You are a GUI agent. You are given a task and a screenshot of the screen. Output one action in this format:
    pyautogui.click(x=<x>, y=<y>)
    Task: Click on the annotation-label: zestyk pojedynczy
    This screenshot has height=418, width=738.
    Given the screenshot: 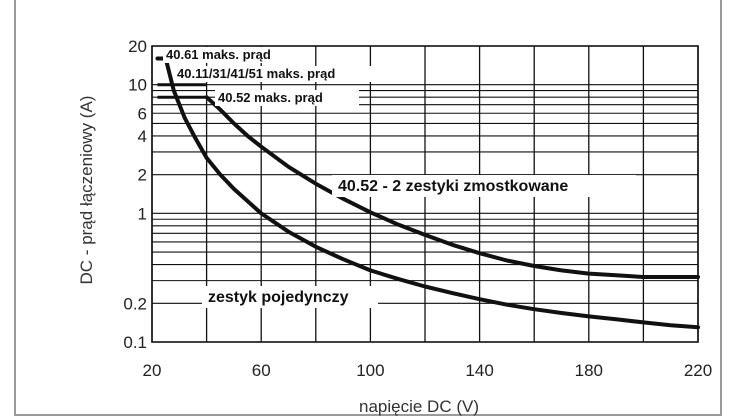 What is the action you would take?
    pyautogui.click(x=278, y=297)
    